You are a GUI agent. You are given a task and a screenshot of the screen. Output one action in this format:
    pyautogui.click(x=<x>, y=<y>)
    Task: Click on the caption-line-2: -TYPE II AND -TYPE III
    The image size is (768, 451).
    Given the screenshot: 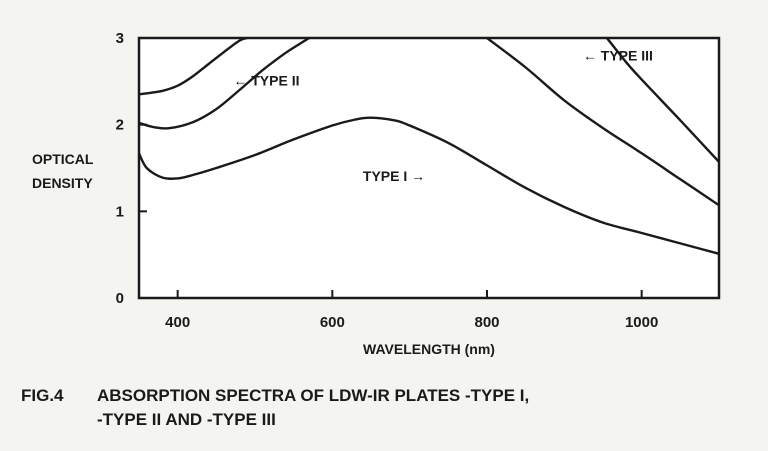 What is the action you would take?
    pyautogui.click(x=371, y=420)
    